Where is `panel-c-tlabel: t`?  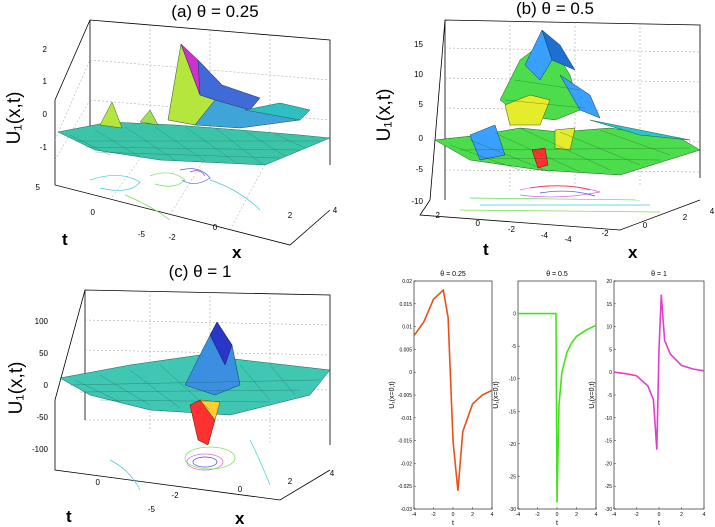
panel-c-tlabel: t is located at coordinates (69, 516).